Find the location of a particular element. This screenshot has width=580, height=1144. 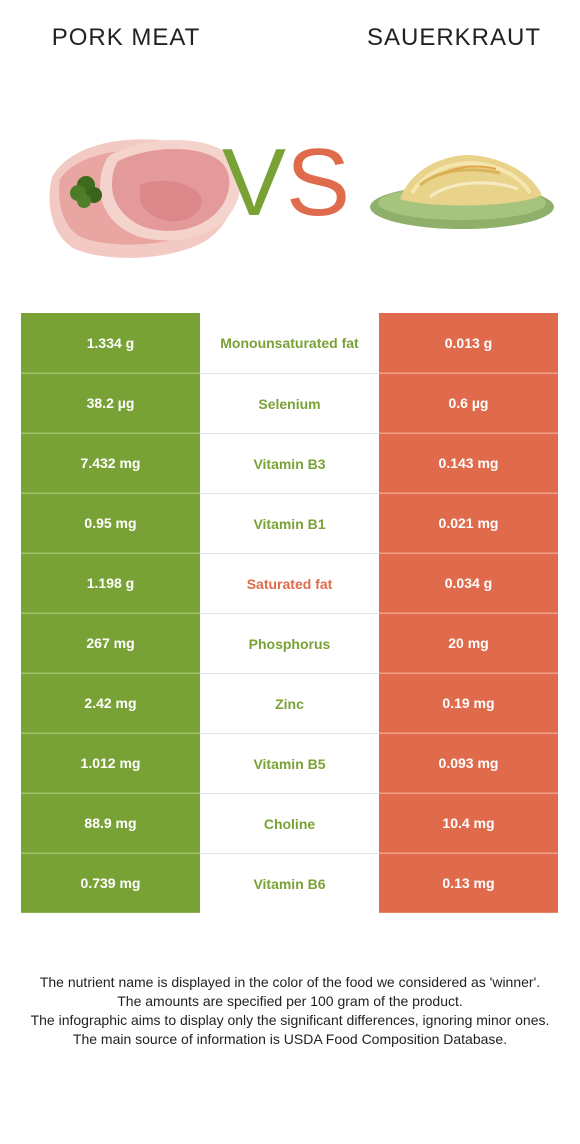

table-row: 1.198 g Saturated fat 0.034 g is located at coordinates (289, 583).